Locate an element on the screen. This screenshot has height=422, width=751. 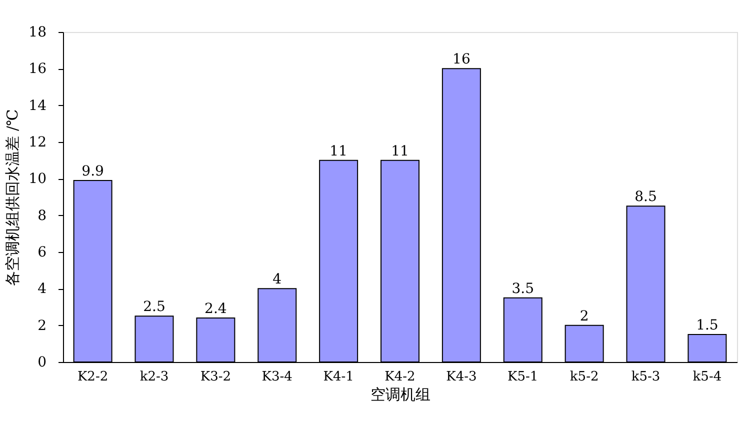
y-tick-label: 0 is located at coordinates (42, 362).